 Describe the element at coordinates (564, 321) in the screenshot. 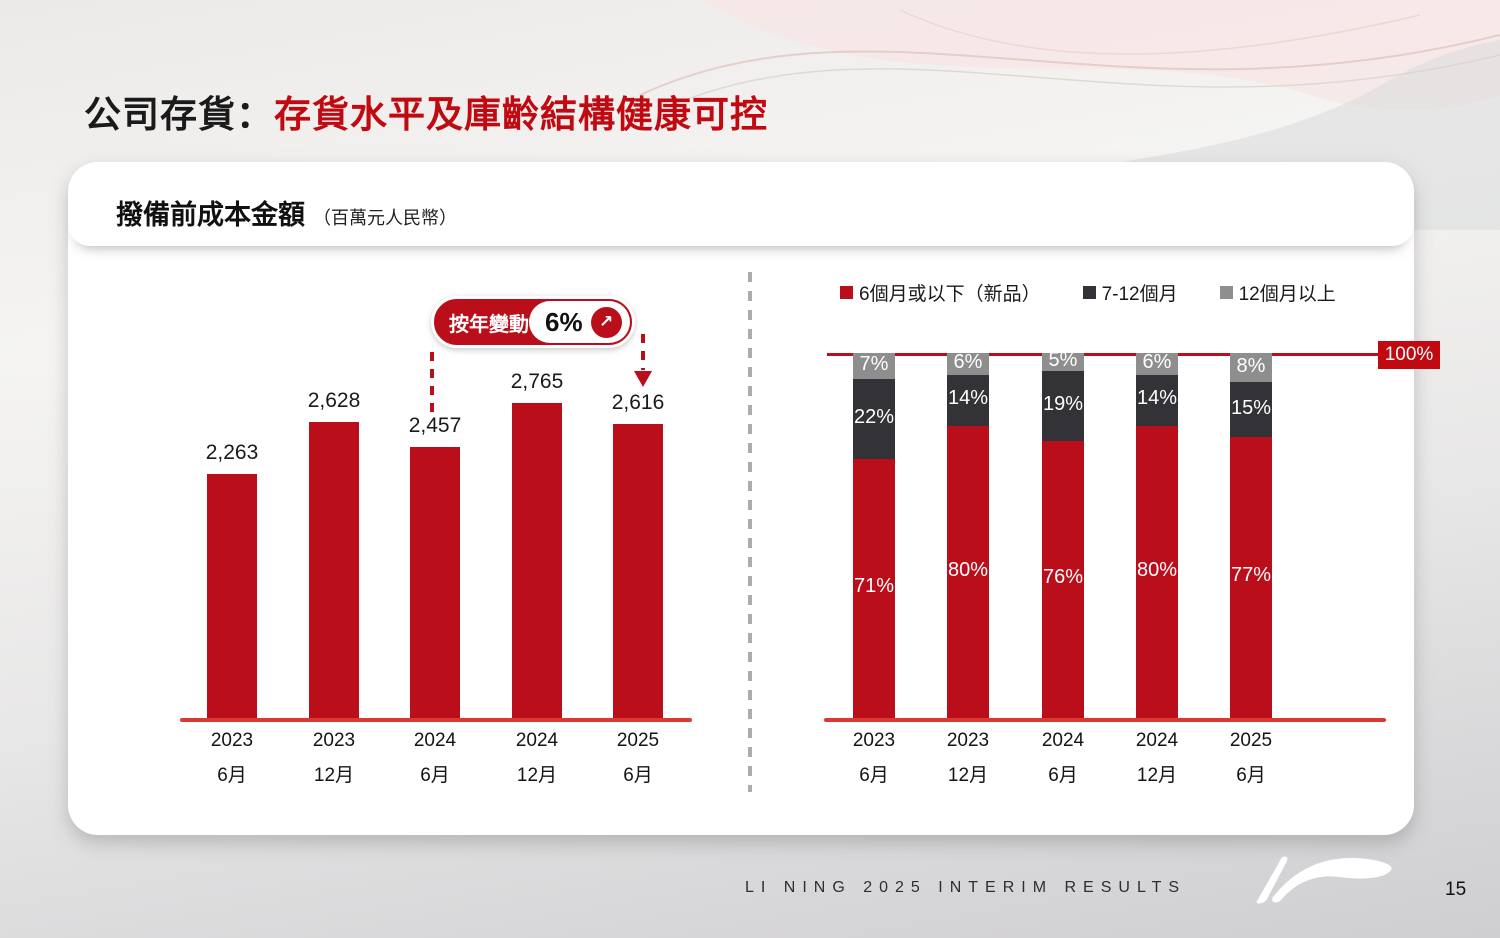

I see `yoy-badge-value: 6%` at that location.